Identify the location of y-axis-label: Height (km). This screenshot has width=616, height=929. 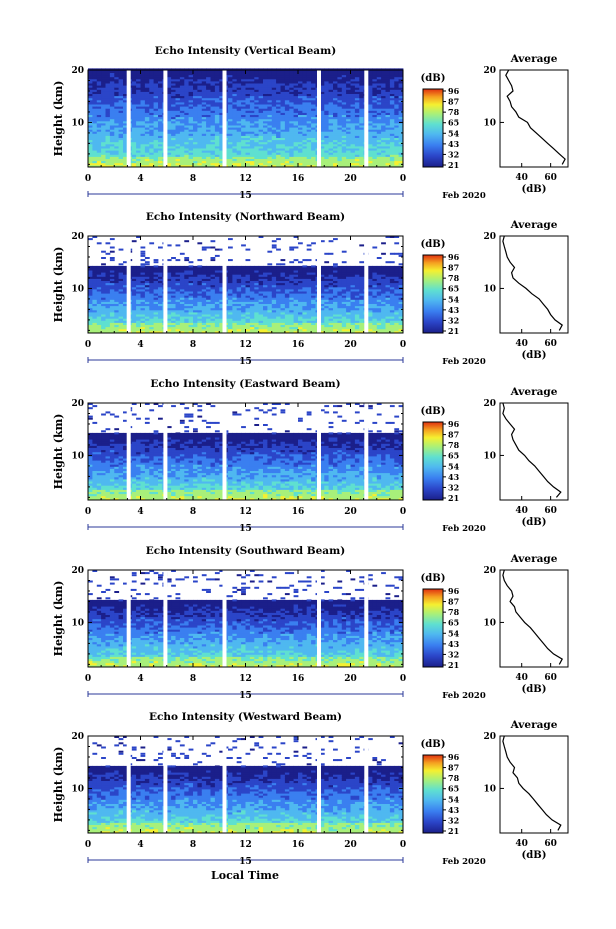
(58, 119).